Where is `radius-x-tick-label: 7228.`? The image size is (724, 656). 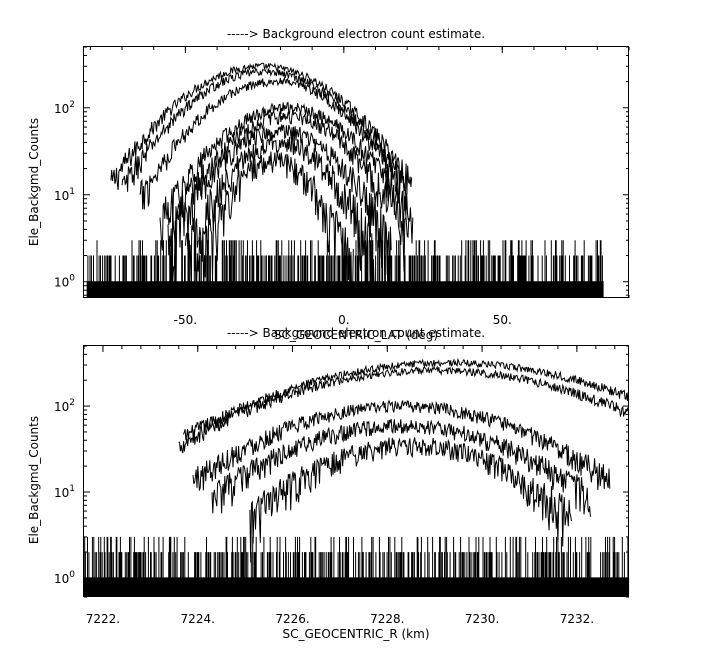 radius-x-tick-label: 7228. is located at coordinates (387, 619).